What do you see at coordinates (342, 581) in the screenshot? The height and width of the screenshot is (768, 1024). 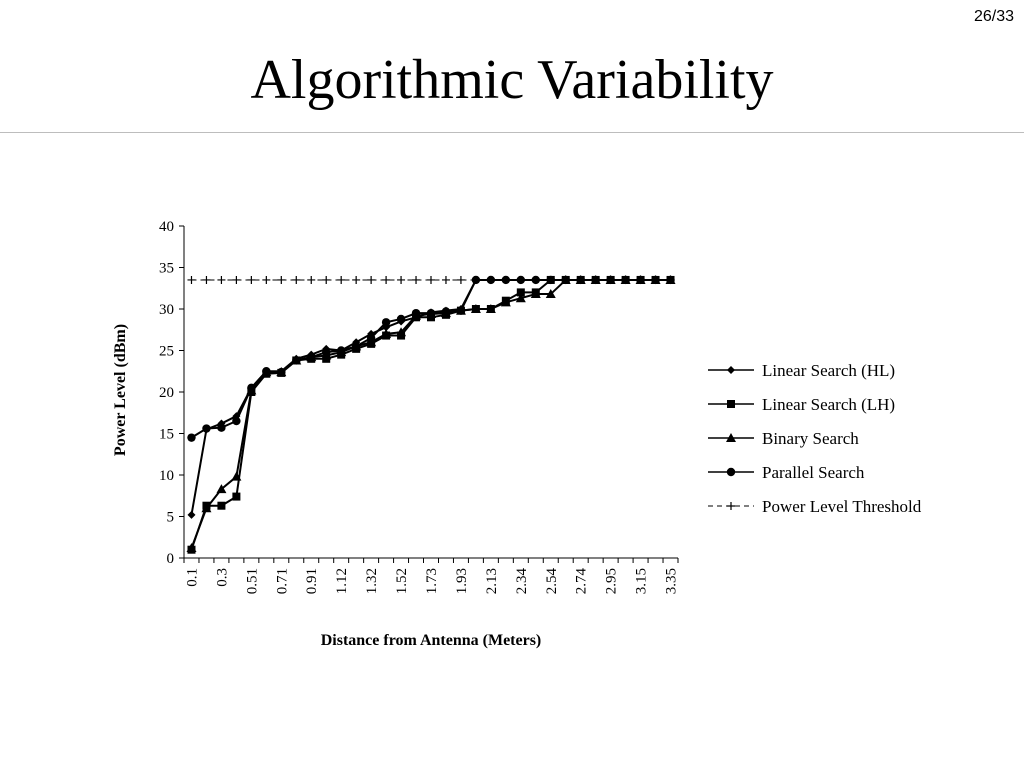 I see `x-tick-label: 1.12` at bounding box center [342, 581].